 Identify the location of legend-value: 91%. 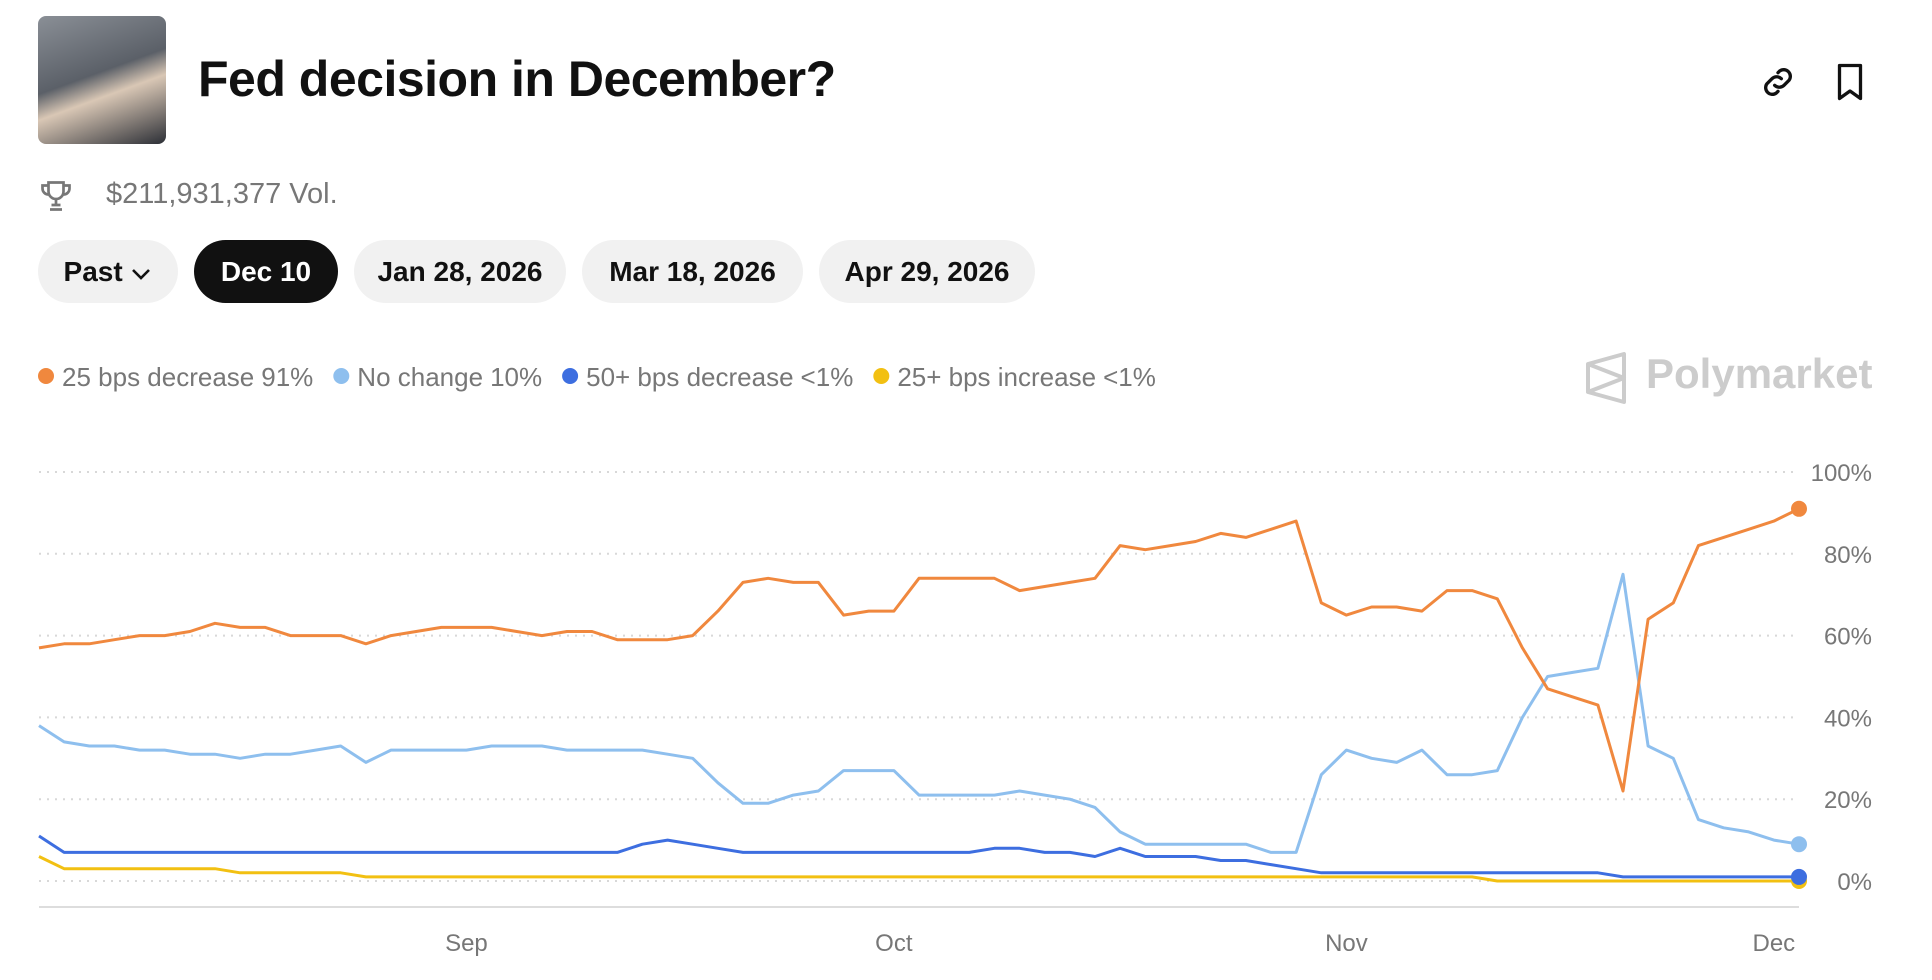
(287, 377).